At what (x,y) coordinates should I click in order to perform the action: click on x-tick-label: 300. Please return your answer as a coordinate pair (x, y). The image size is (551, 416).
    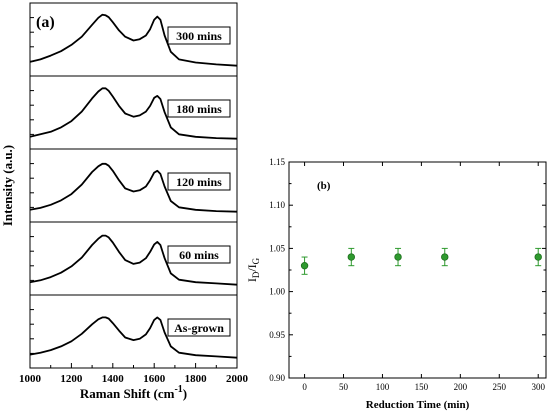
    Looking at the image, I should click on (538, 387).